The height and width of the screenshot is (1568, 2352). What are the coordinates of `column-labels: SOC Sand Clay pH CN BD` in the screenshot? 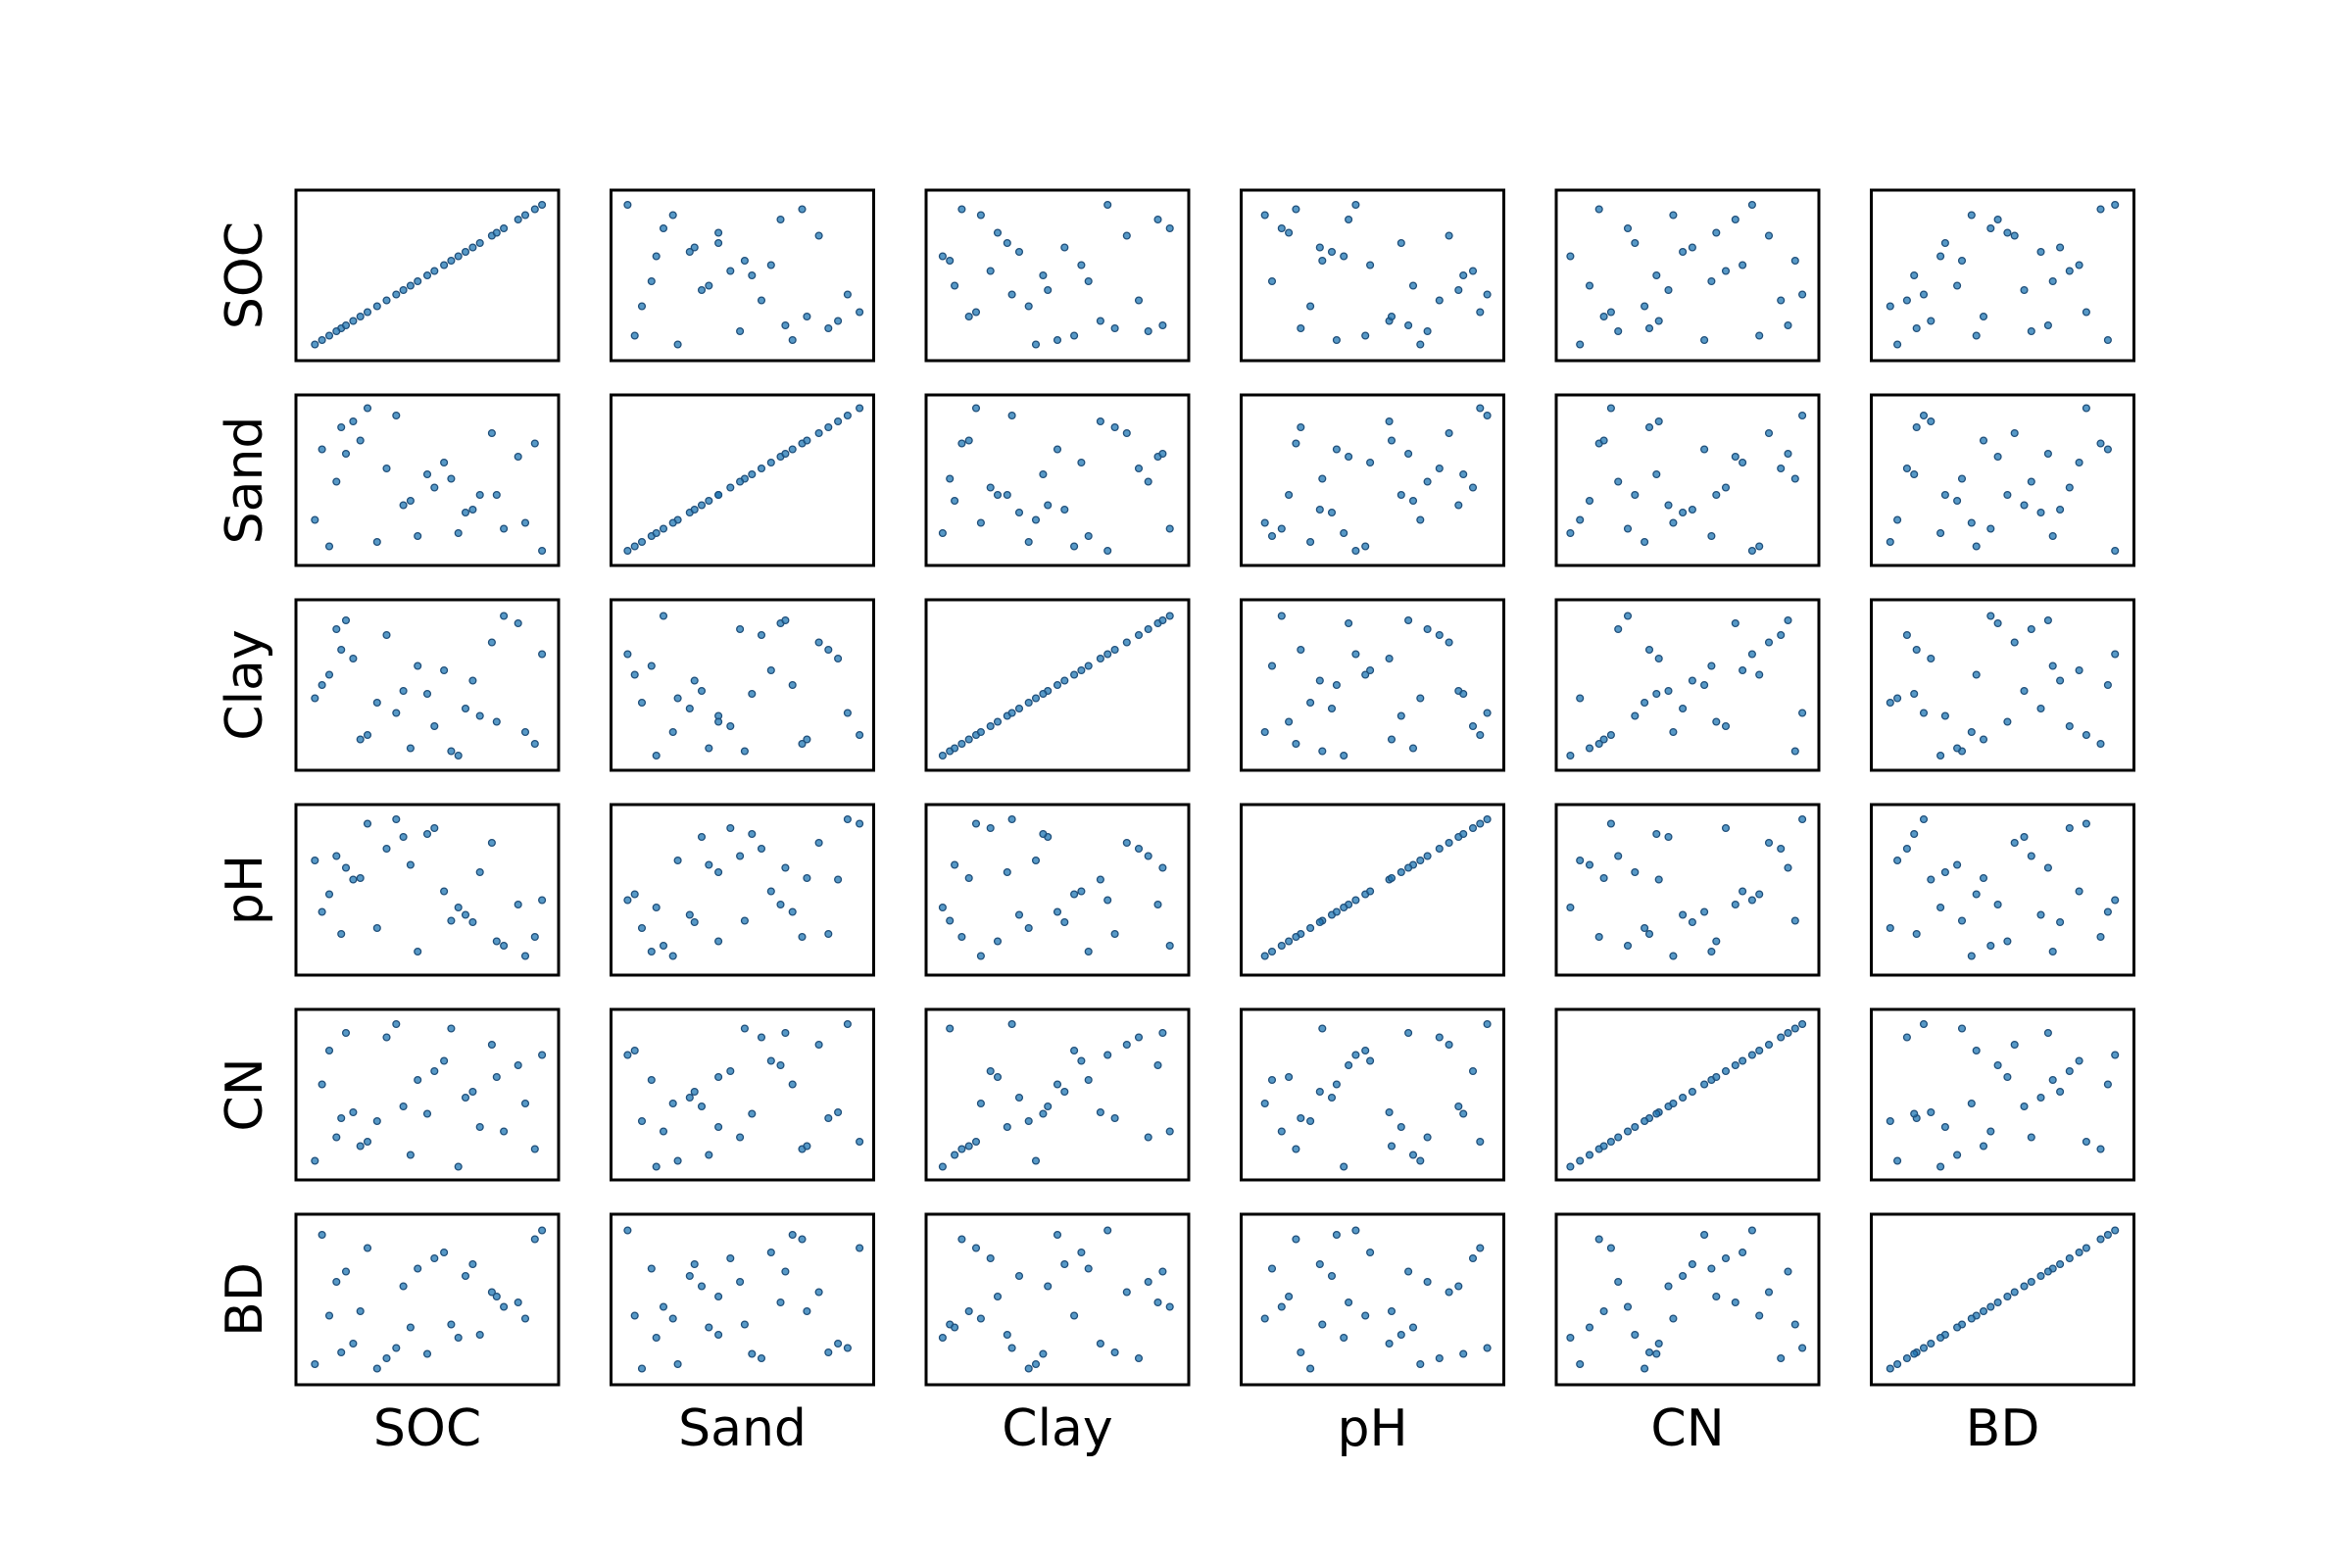 It's located at (1206, 1428).